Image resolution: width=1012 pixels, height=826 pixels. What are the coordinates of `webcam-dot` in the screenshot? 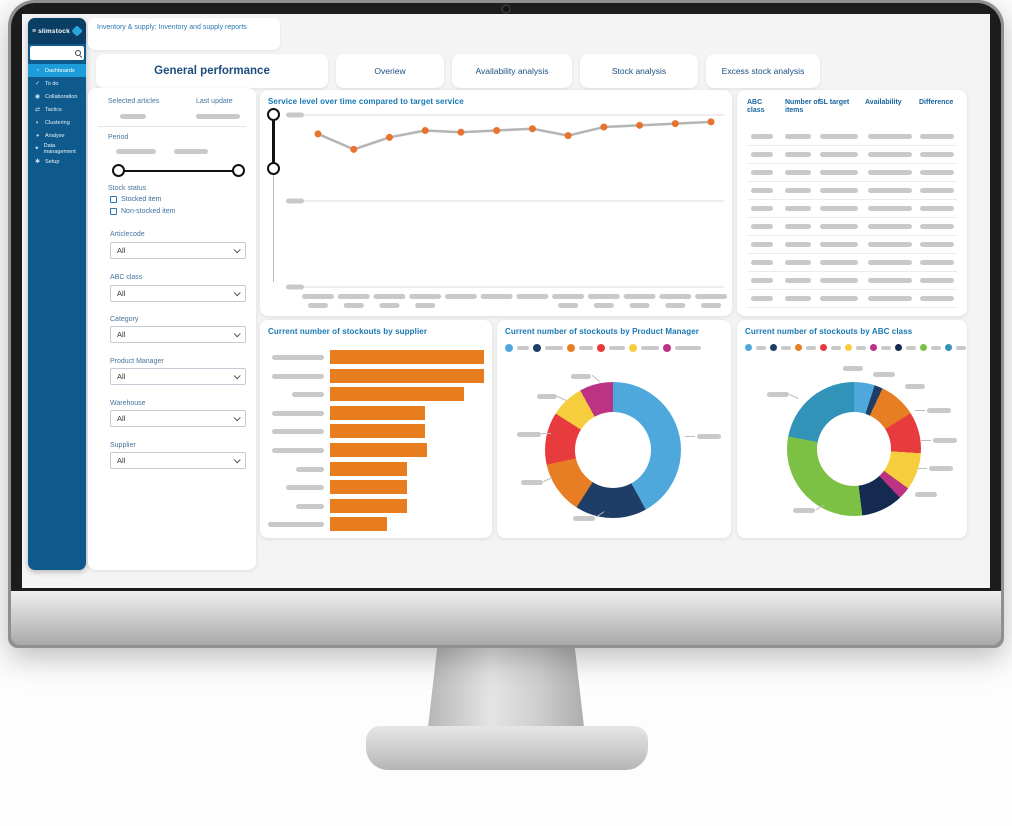 It's located at (506, 9).